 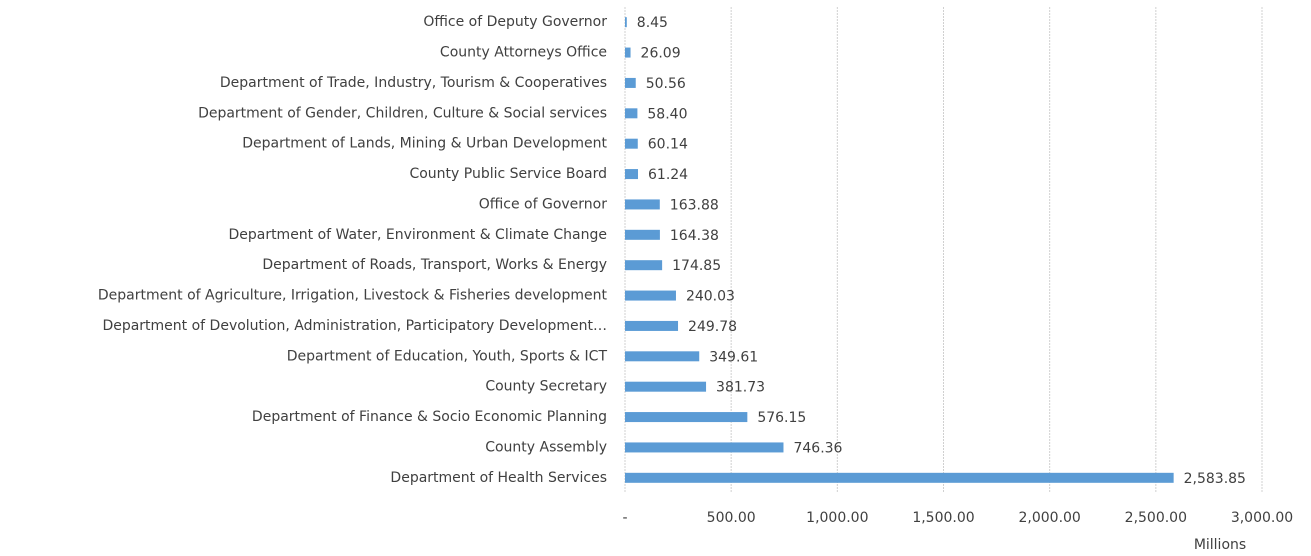 What do you see at coordinates (694, 205) in the screenshot?
I see `value-label: 163.88` at bounding box center [694, 205].